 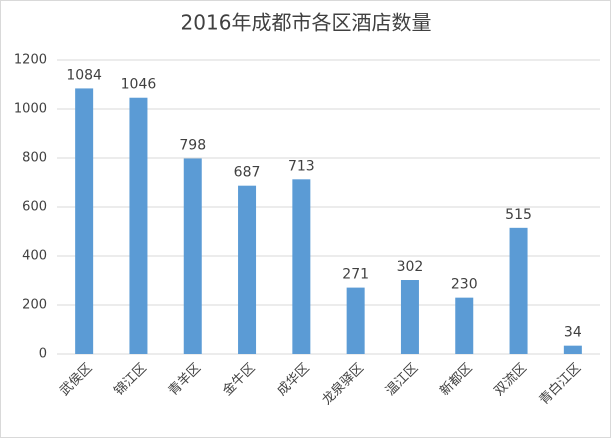 I want to click on y-tick-label: 1000, so click(x=30, y=109).